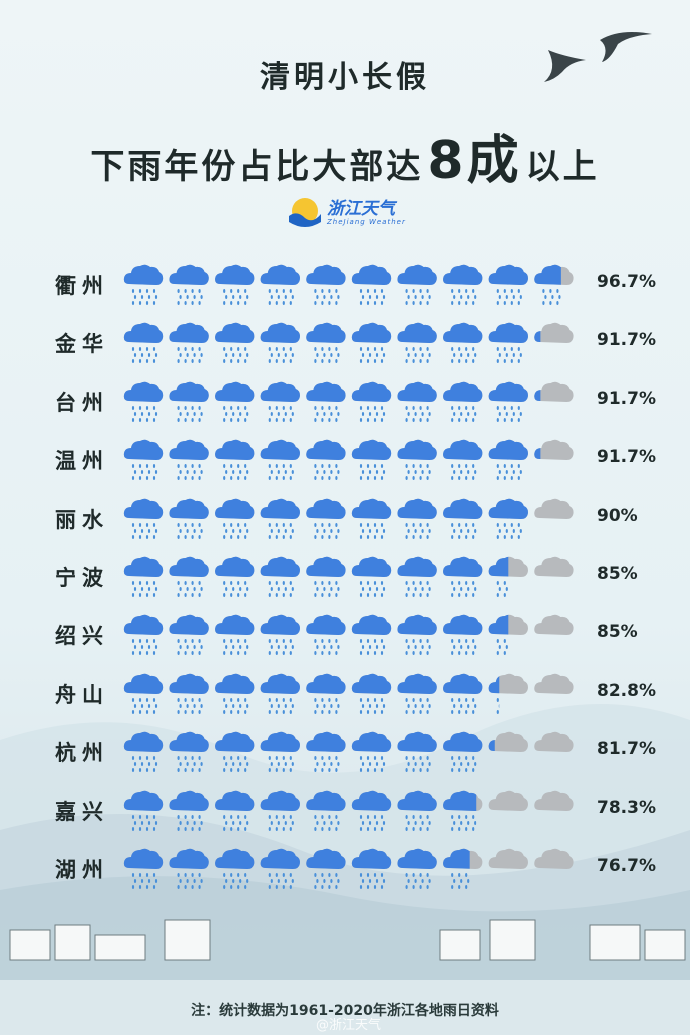 The height and width of the screenshot is (1035, 690). What do you see at coordinates (82, 753) in the screenshot?
I see `city-label: 杭州` at bounding box center [82, 753].